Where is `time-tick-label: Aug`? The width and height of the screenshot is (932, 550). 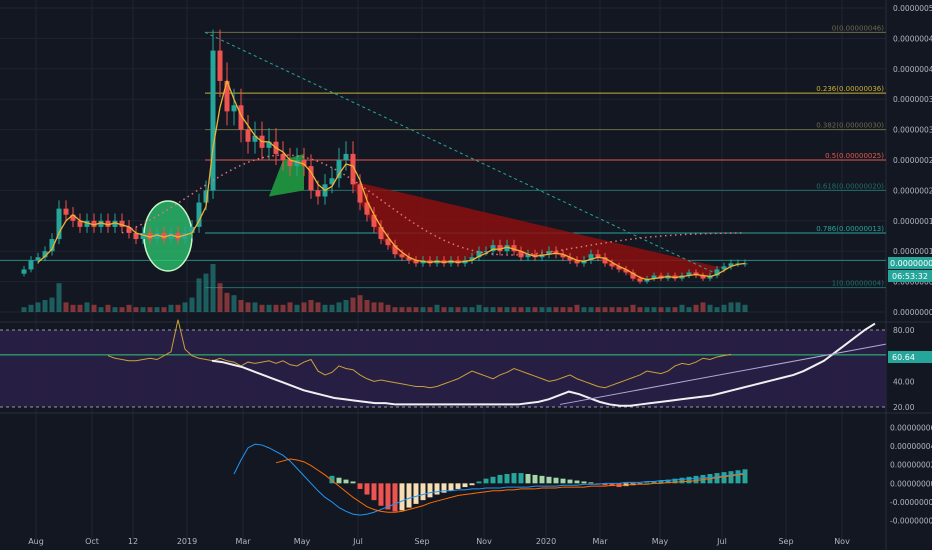
time-tick-label: Aug is located at coordinates (36, 541).